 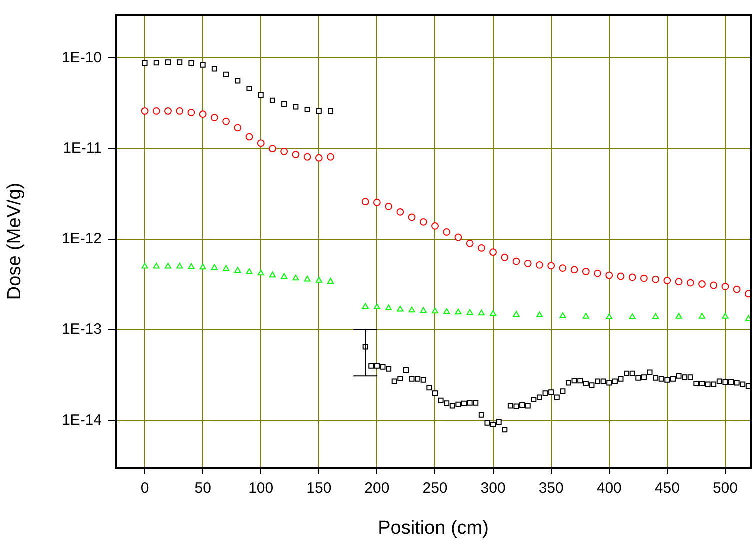 What do you see at coordinates (82, 148) in the screenshot?
I see `y-tick-label: 1E-11` at bounding box center [82, 148].